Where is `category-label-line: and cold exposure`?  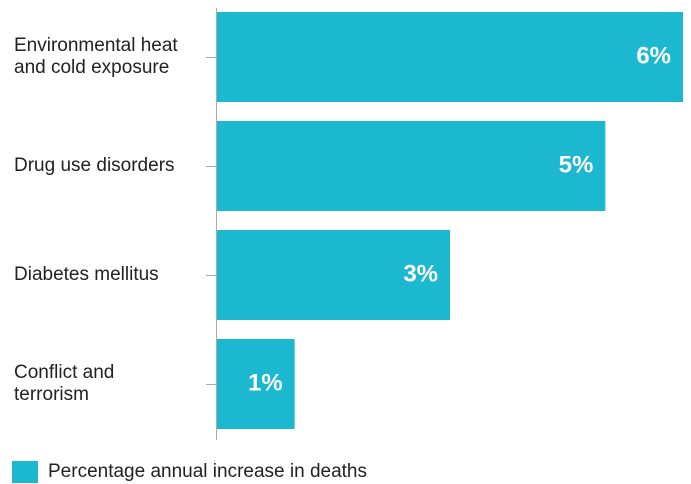 category-label-line: and cold exposure is located at coordinates (91, 67).